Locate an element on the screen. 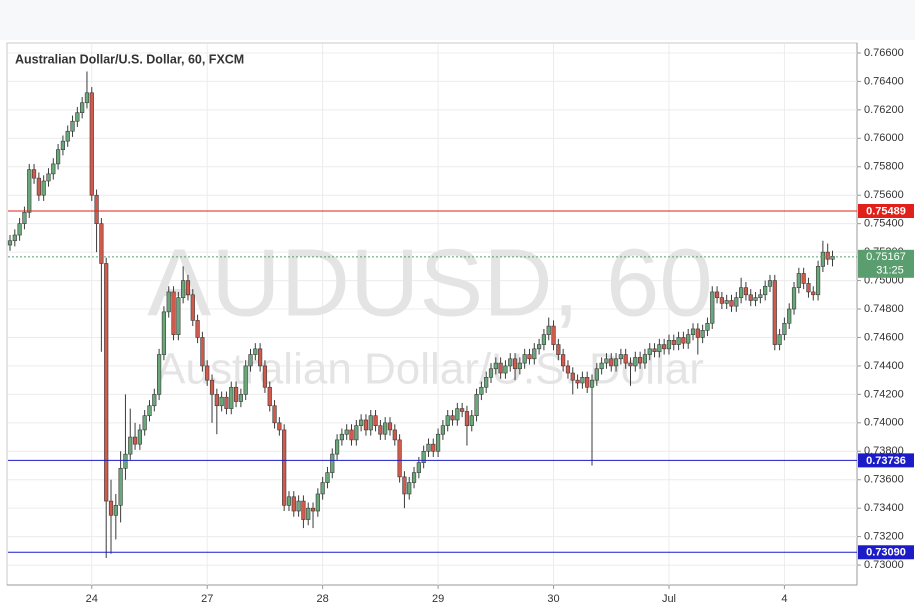  y-tick-label: 0.74400 is located at coordinates (884, 366).